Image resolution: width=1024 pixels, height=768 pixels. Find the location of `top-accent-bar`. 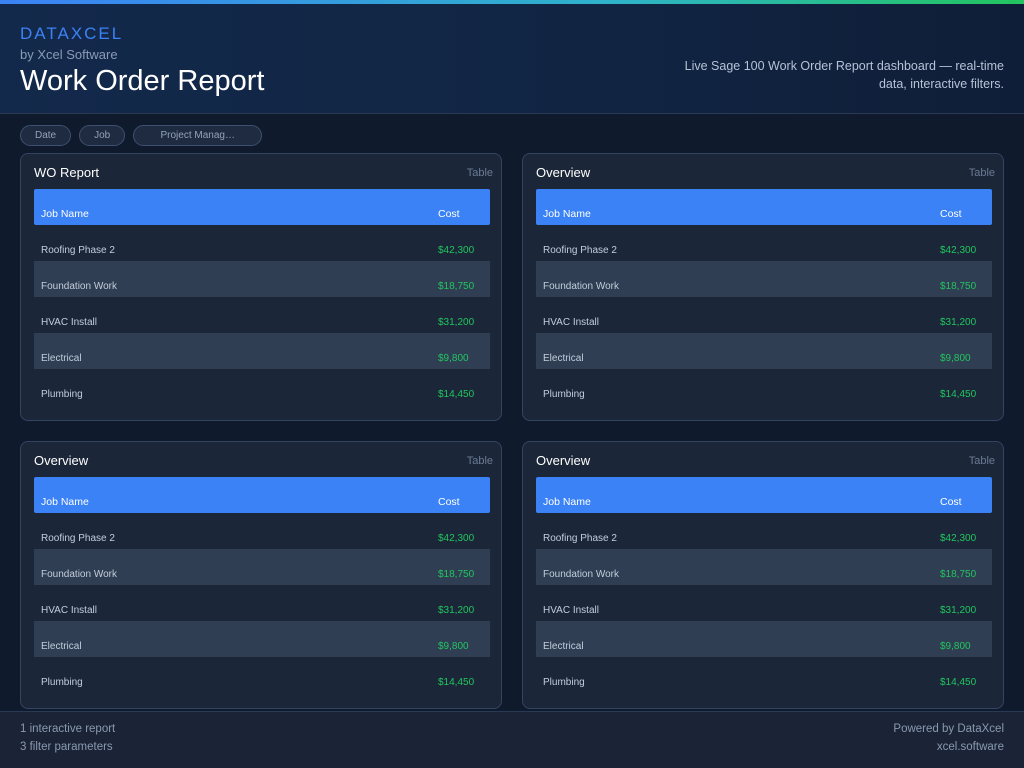

top-accent-bar is located at coordinates (512, 2).